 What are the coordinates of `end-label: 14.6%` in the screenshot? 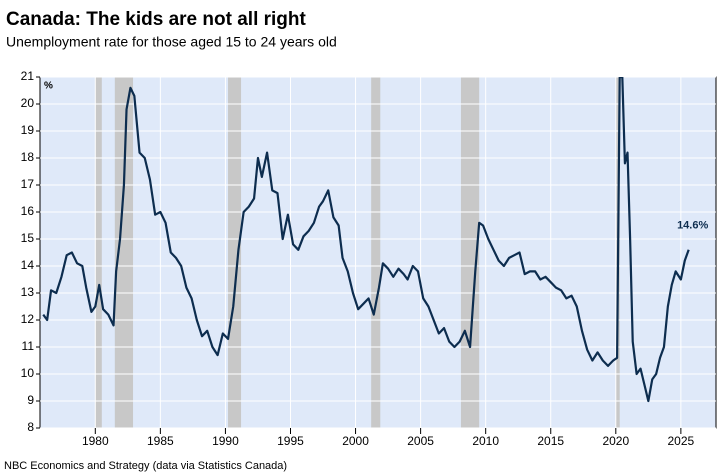 It's located at (692, 226).